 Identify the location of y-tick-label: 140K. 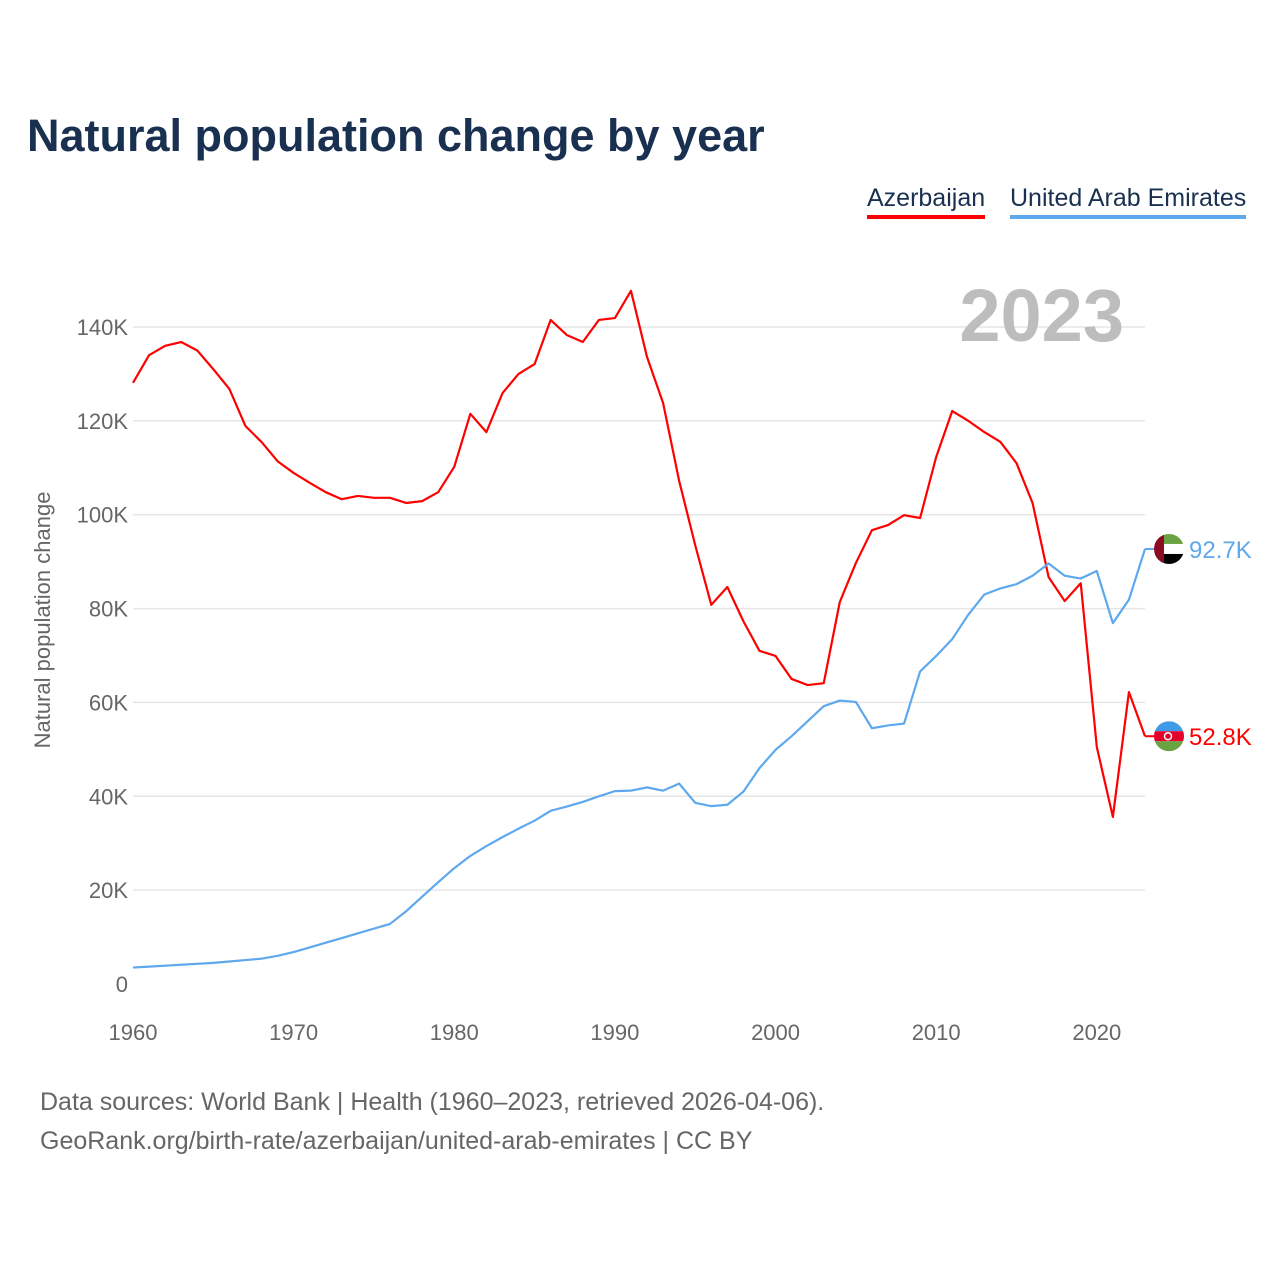
(103, 327).